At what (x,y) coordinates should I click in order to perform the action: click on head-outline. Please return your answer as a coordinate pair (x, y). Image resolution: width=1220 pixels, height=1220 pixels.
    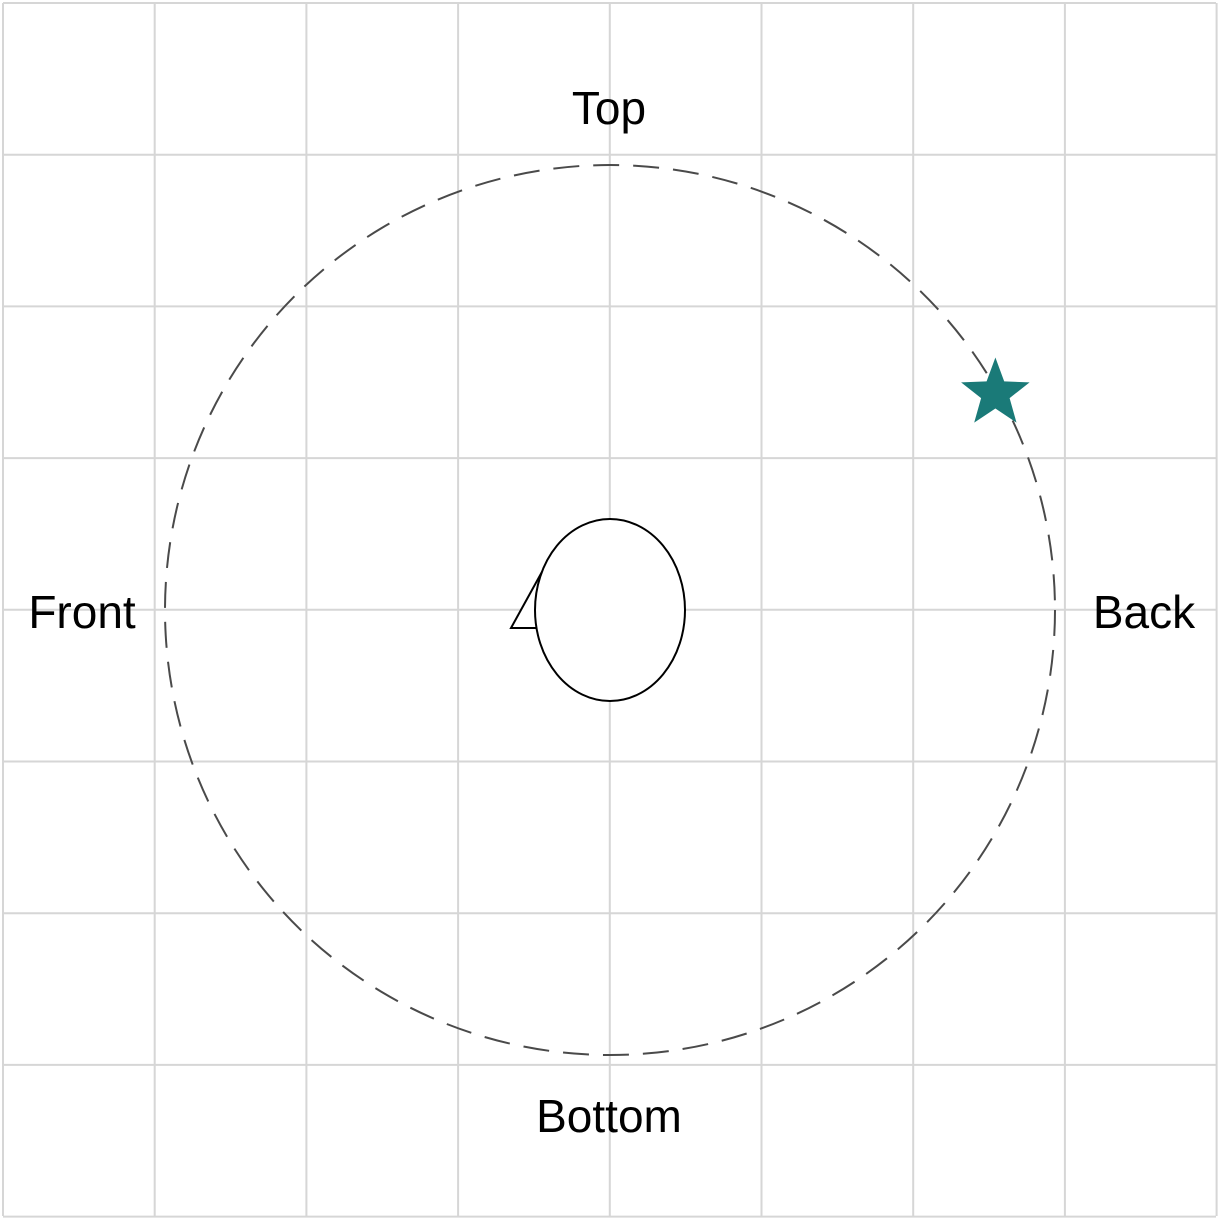
    Looking at the image, I should click on (610, 610).